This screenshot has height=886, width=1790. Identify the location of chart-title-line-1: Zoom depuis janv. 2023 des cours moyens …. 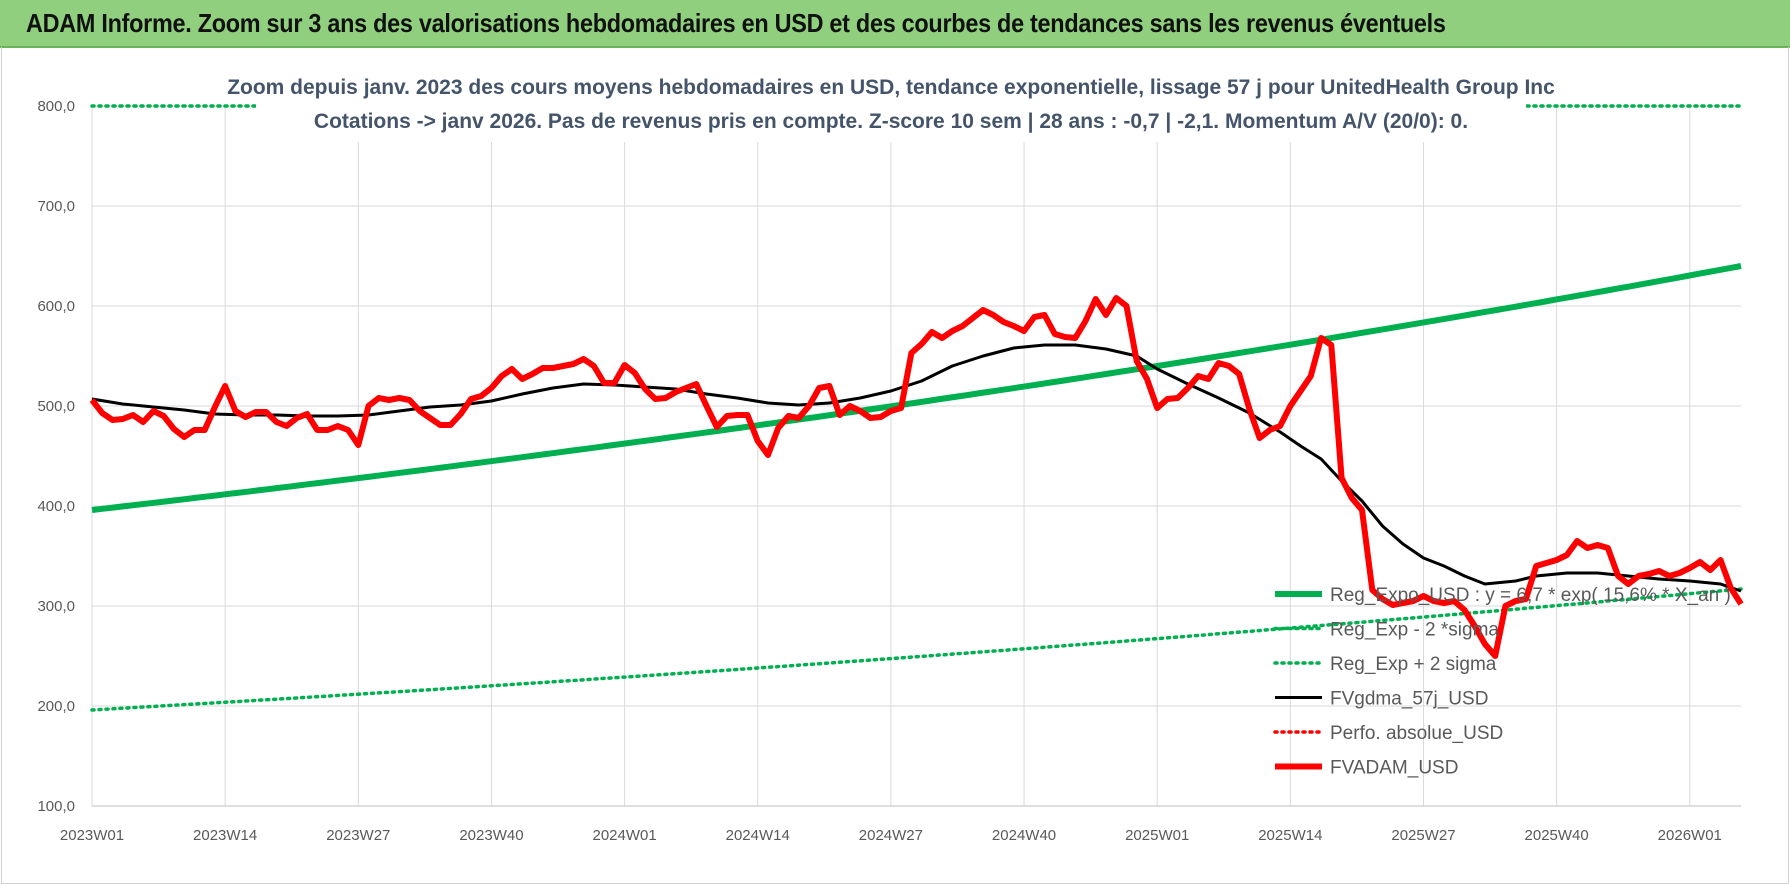
(891, 87).